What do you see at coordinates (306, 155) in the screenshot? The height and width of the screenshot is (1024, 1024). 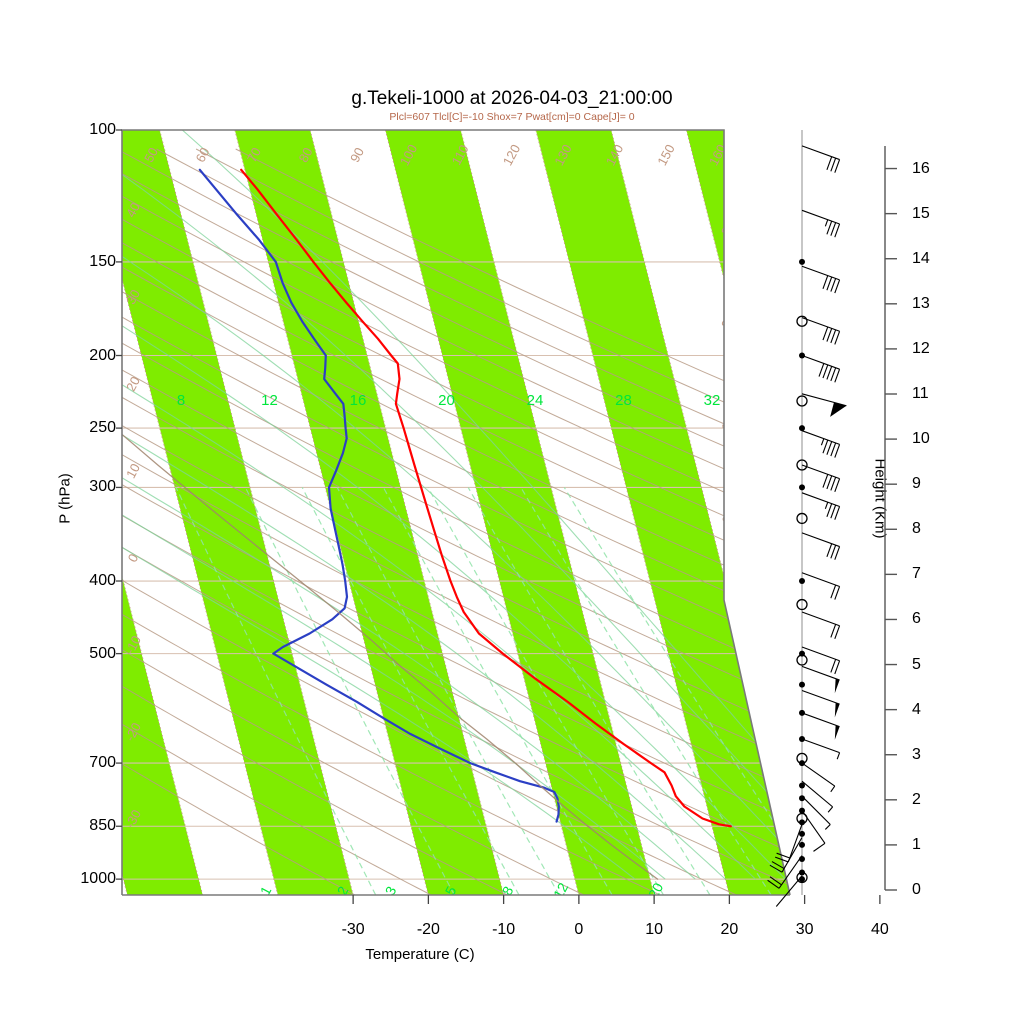 I see `svg-text: 80` at bounding box center [306, 155].